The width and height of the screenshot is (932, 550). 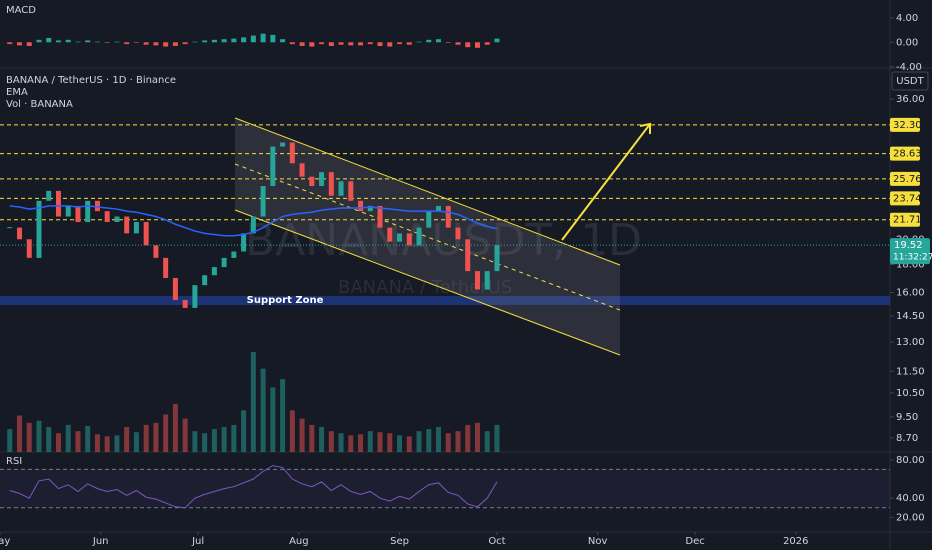 I want to click on currency: USDT, so click(x=910, y=81).